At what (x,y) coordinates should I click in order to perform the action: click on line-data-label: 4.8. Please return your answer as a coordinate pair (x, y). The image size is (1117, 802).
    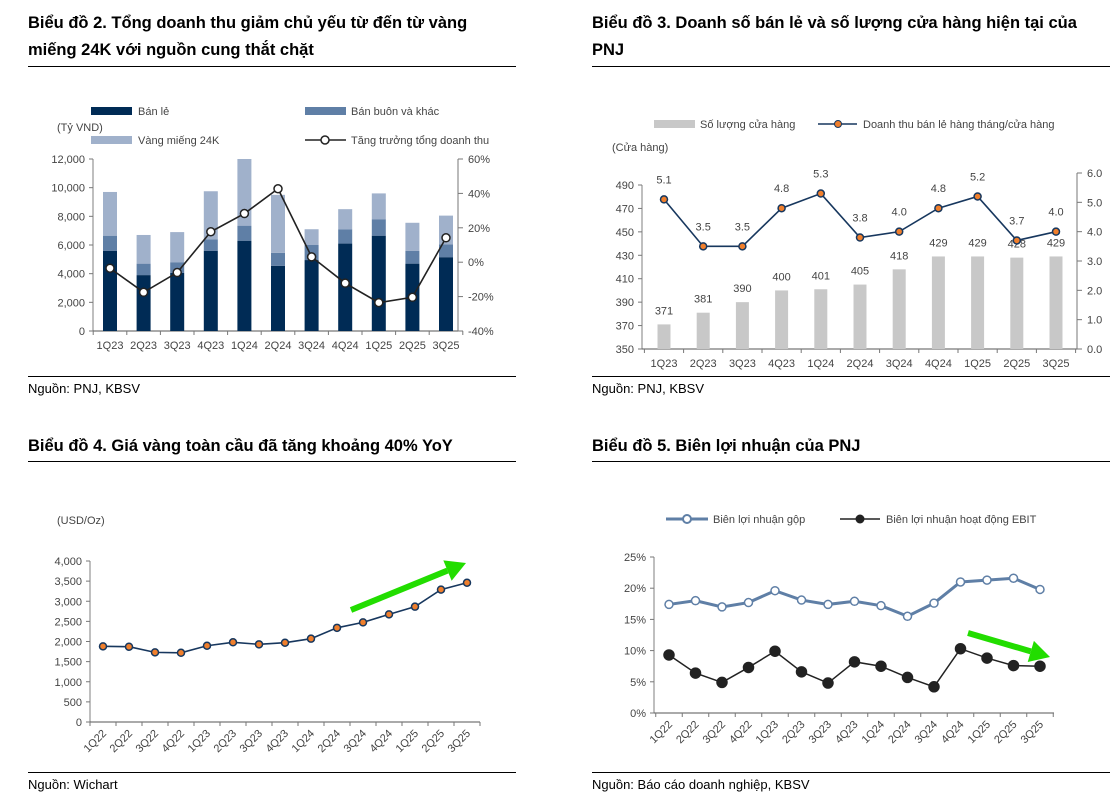
    Looking at the image, I should click on (781, 189).